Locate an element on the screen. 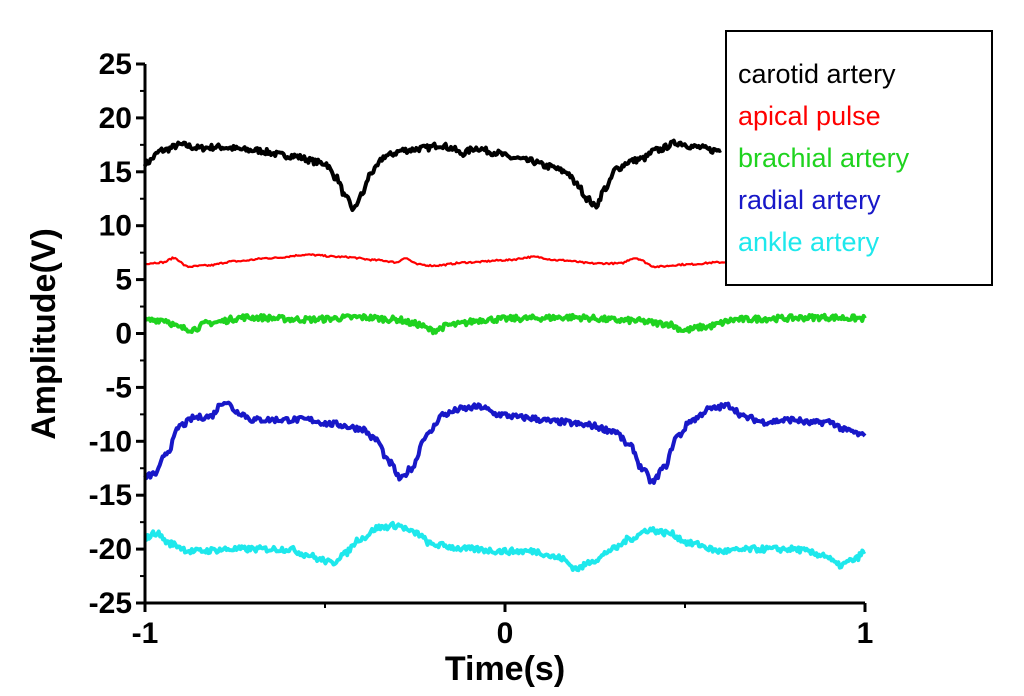  legend-box is located at coordinates (859, 158).